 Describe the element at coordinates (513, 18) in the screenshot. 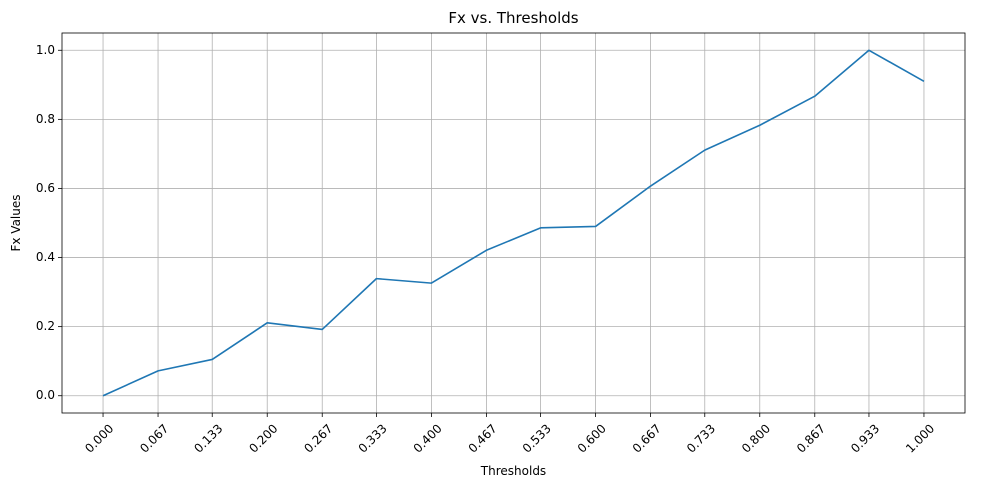

I see `chart-title: Fx vs. Thresholds` at that location.